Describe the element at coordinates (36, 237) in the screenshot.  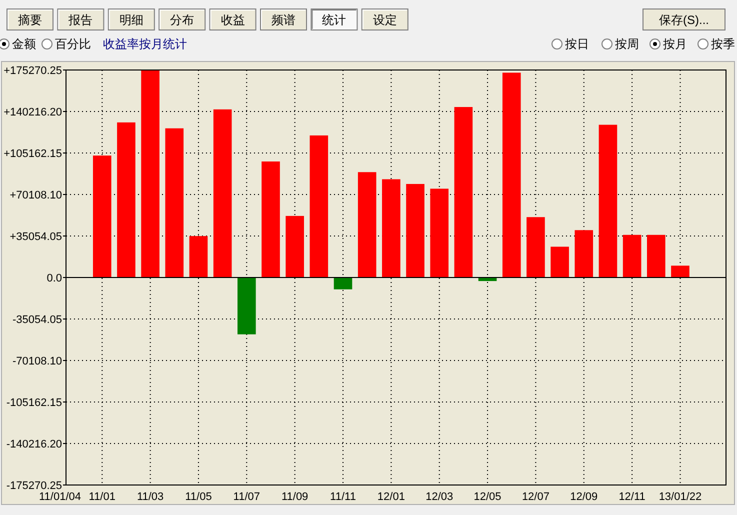
I see `y-tick-label: +35054.05` at that location.